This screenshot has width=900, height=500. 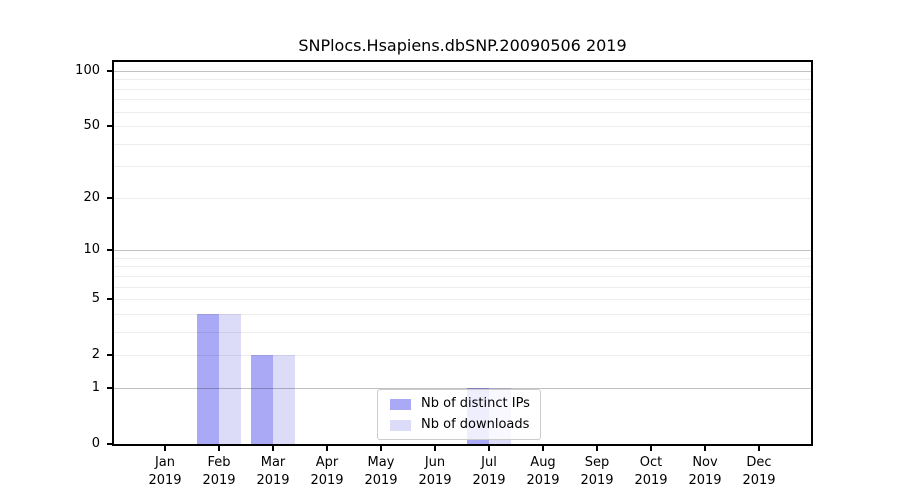 I want to click on x-tick-mar, so click(x=273, y=447).